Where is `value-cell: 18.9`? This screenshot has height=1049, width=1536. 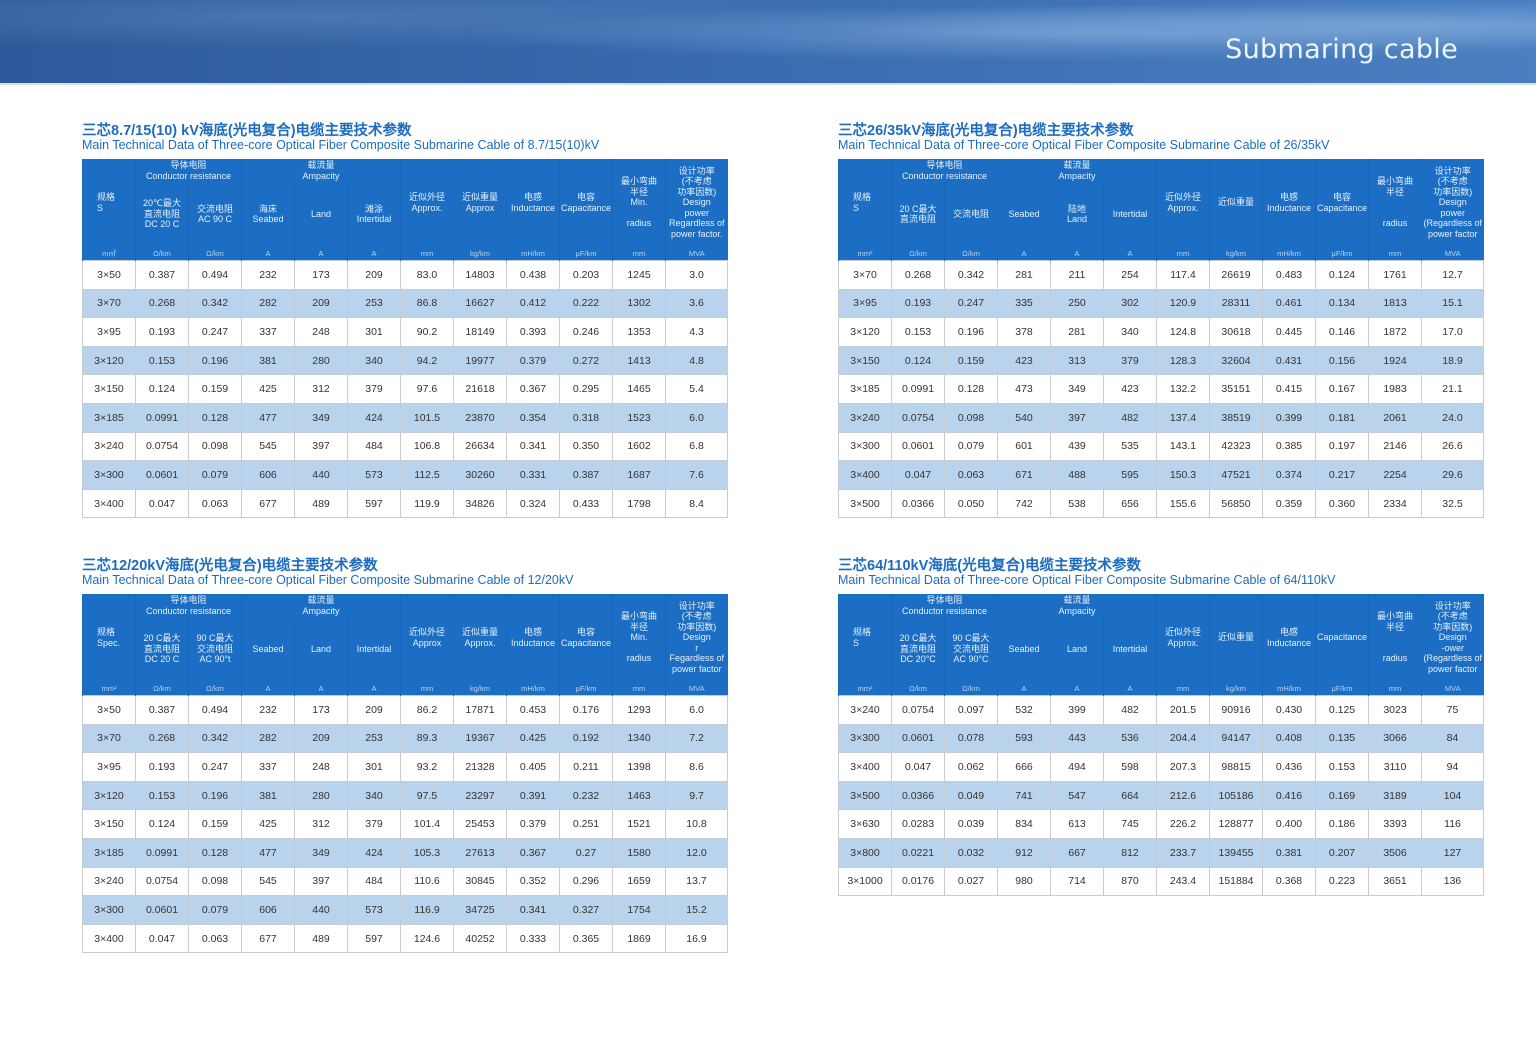
value-cell: 18.9 is located at coordinates (1453, 360).